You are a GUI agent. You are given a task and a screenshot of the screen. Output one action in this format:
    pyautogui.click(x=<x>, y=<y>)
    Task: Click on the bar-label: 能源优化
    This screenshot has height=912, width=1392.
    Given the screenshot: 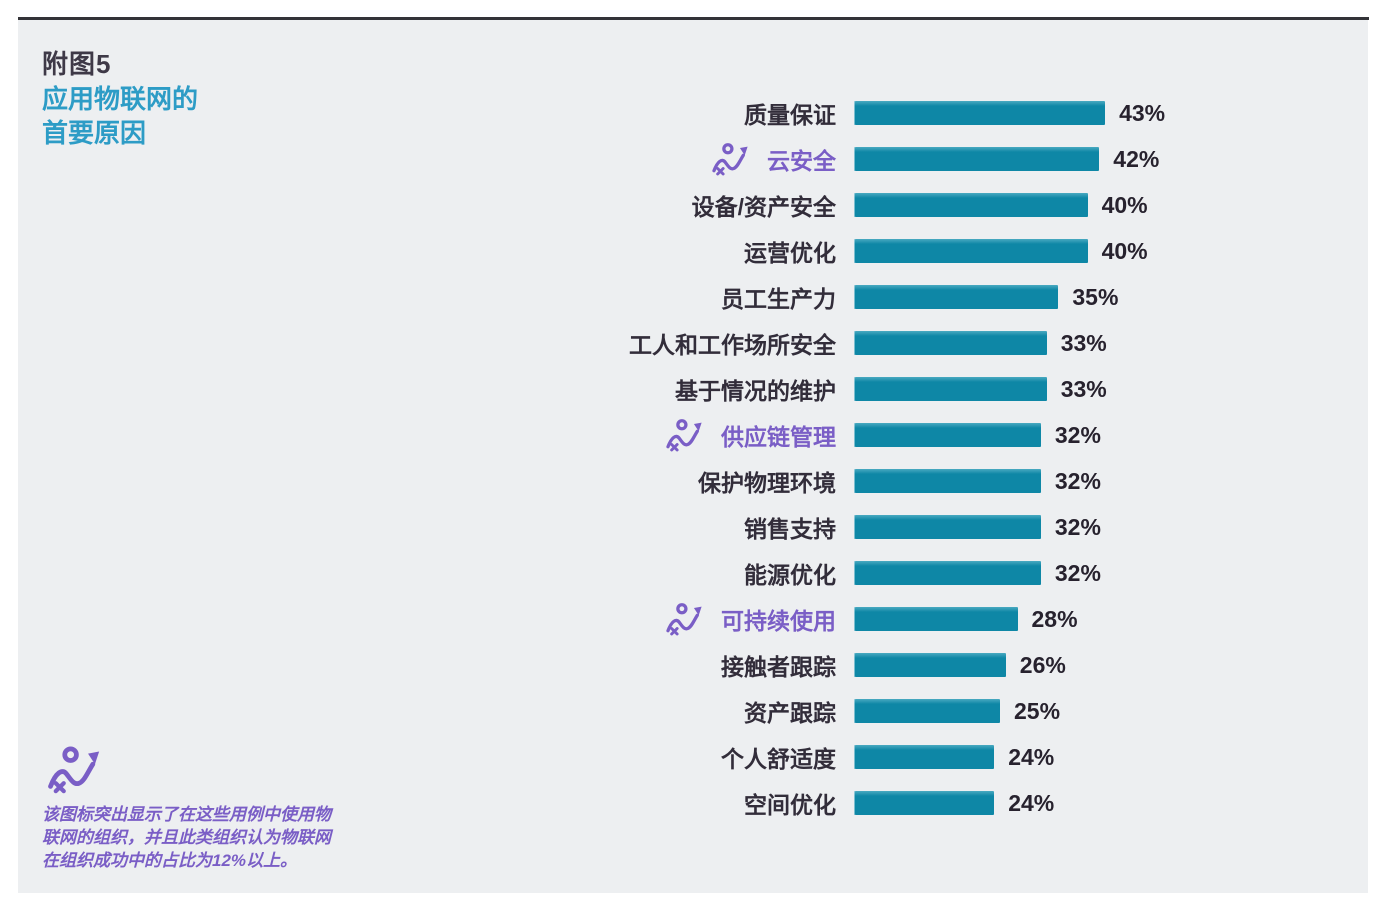 What is the action you would take?
    pyautogui.click(x=790, y=575)
    